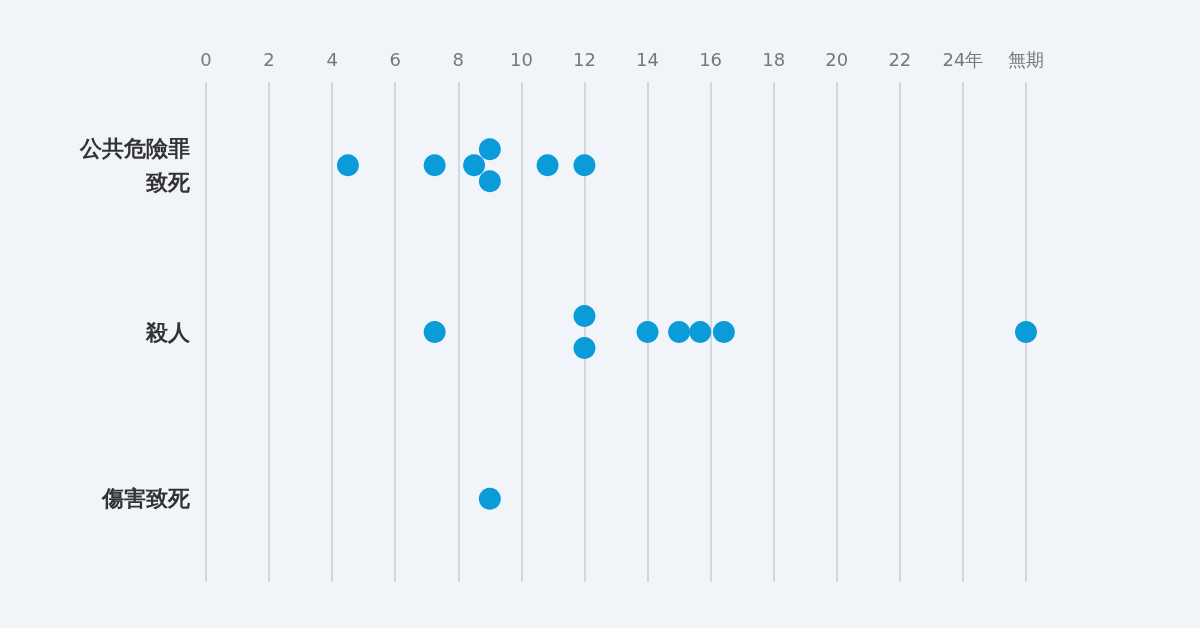 This screenshot has height=628, width=1200. Describe the element at coordinates (135, 165) in the screenshot. I see `y-tick-label: 公共危險罪致死` at that location.